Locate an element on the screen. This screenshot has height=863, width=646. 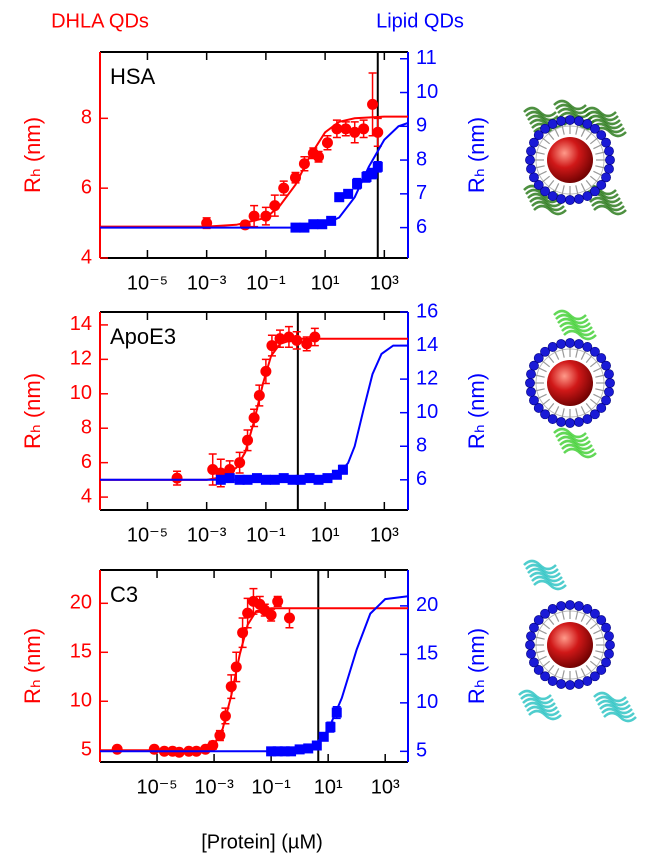
y2-tick-label: 6 is located at coordinates (421, 479).